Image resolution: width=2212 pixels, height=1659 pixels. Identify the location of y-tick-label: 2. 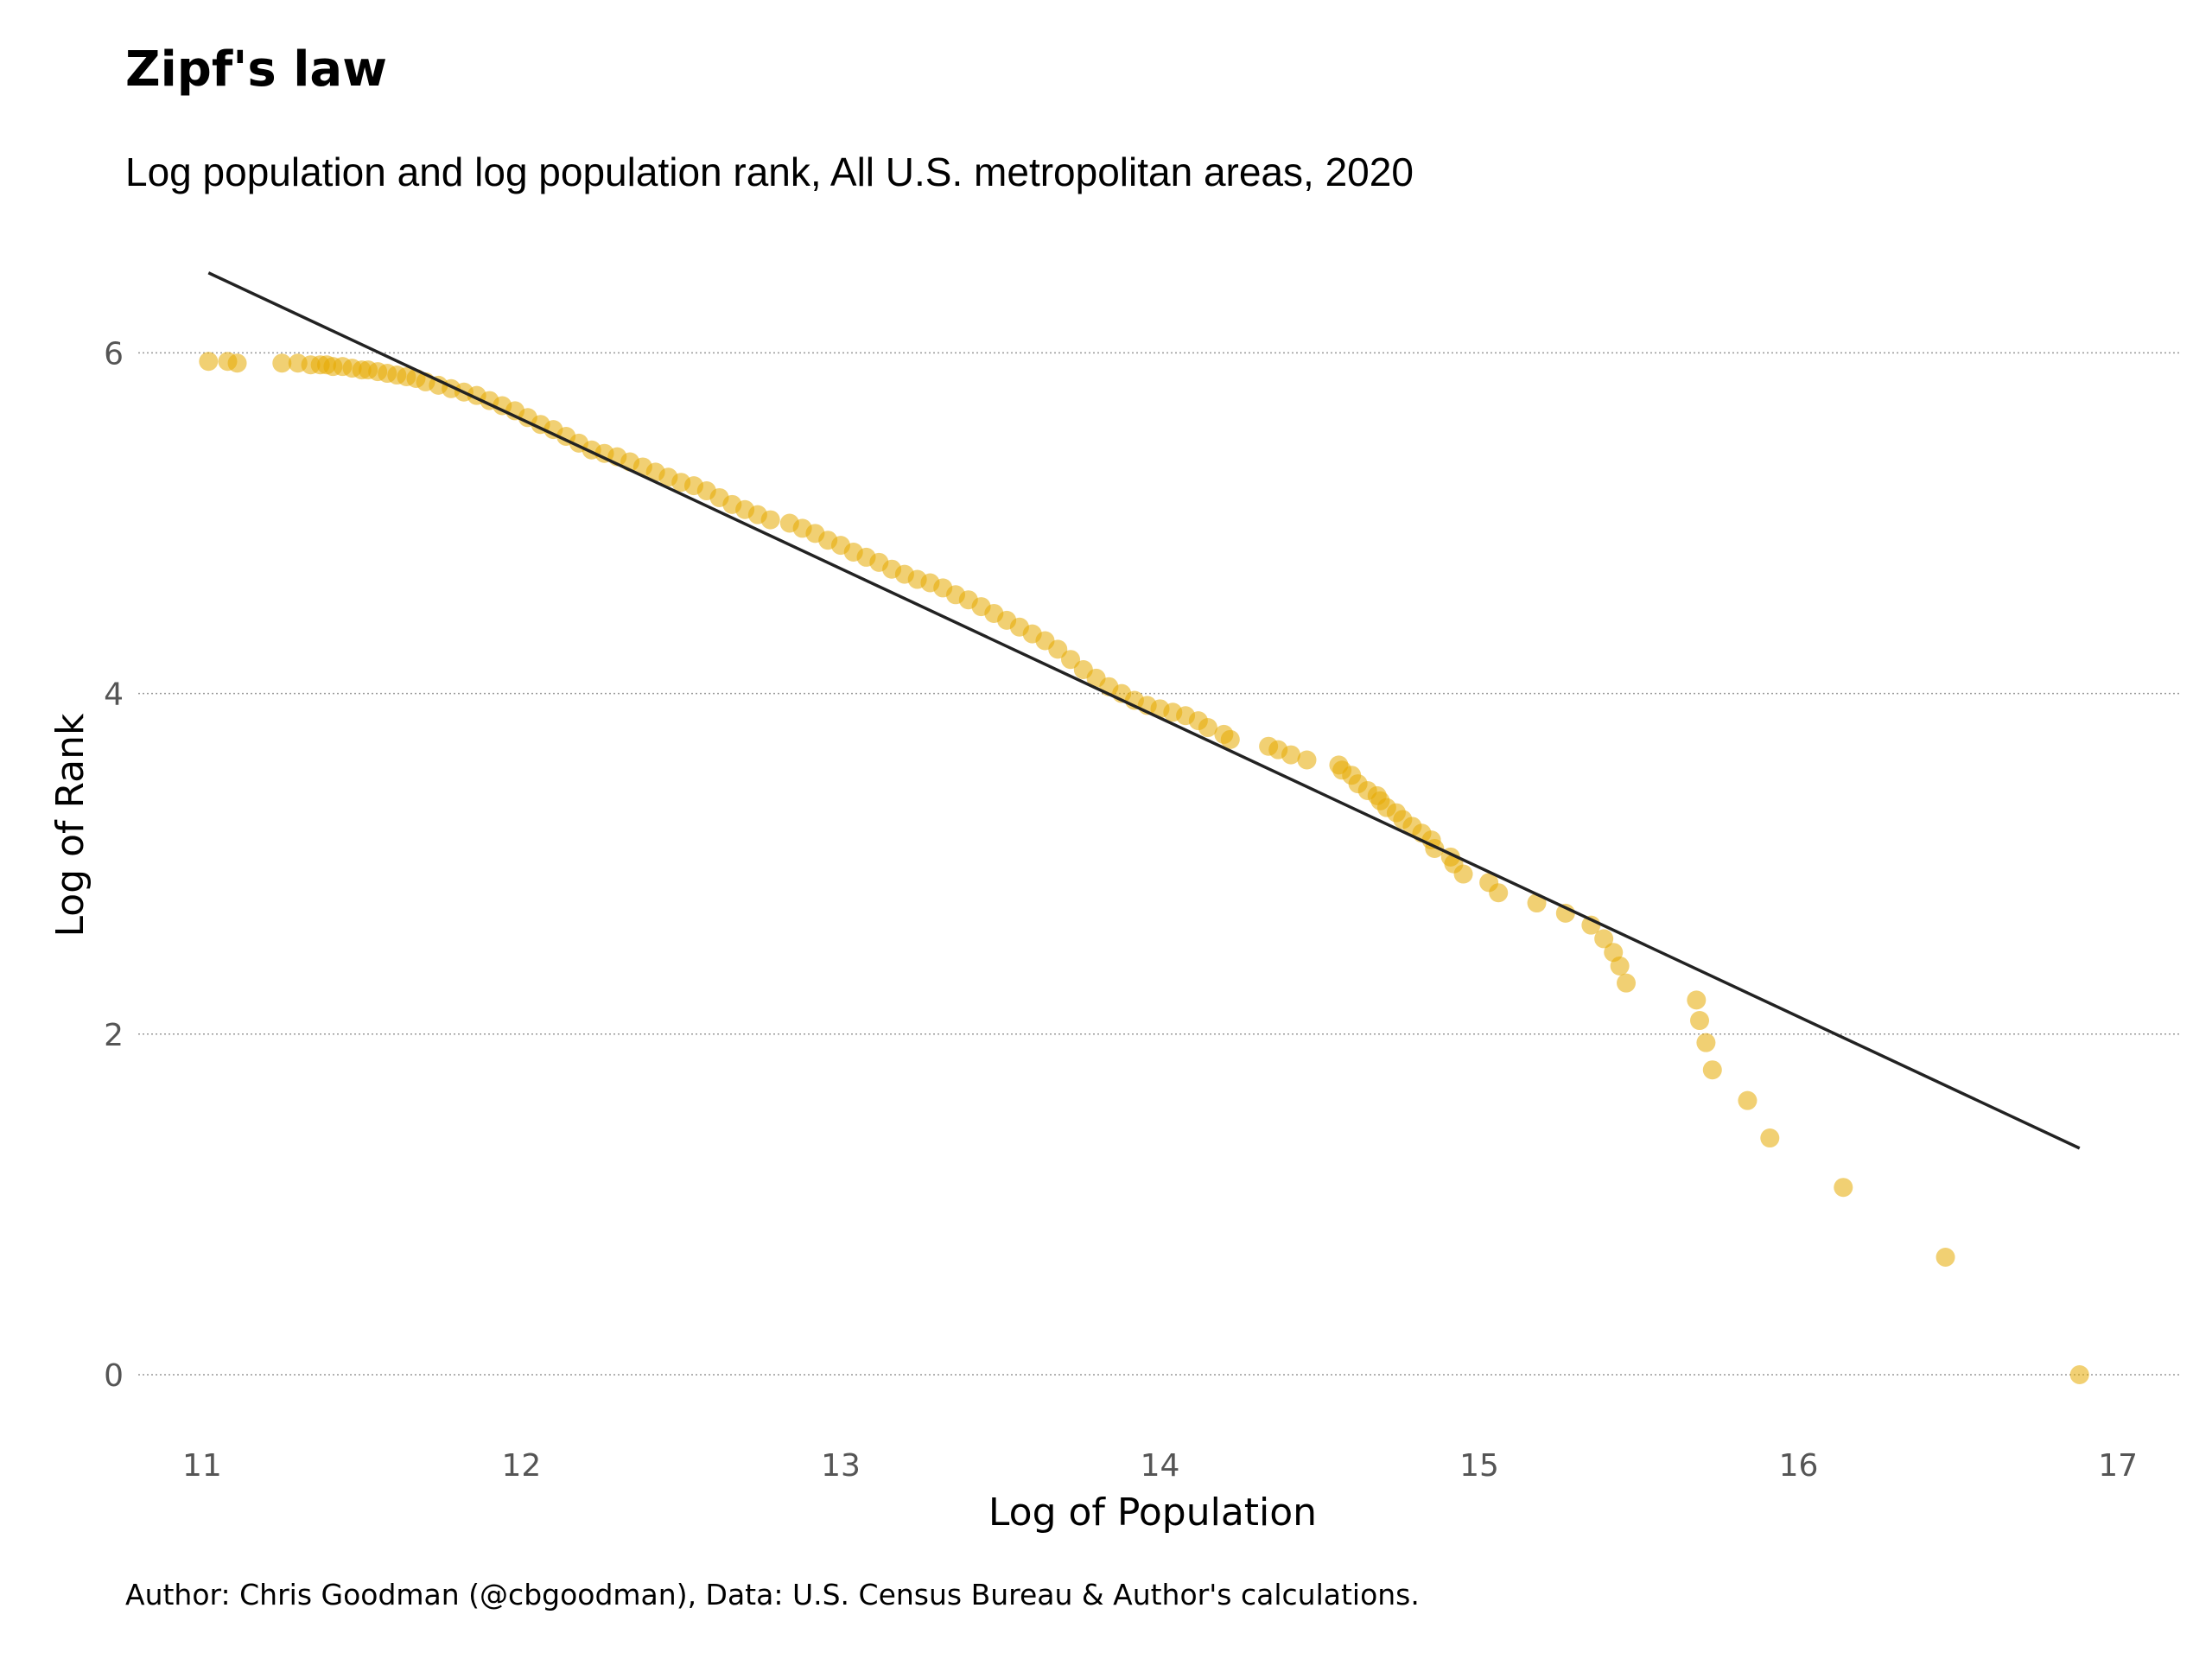
(114, 1035).